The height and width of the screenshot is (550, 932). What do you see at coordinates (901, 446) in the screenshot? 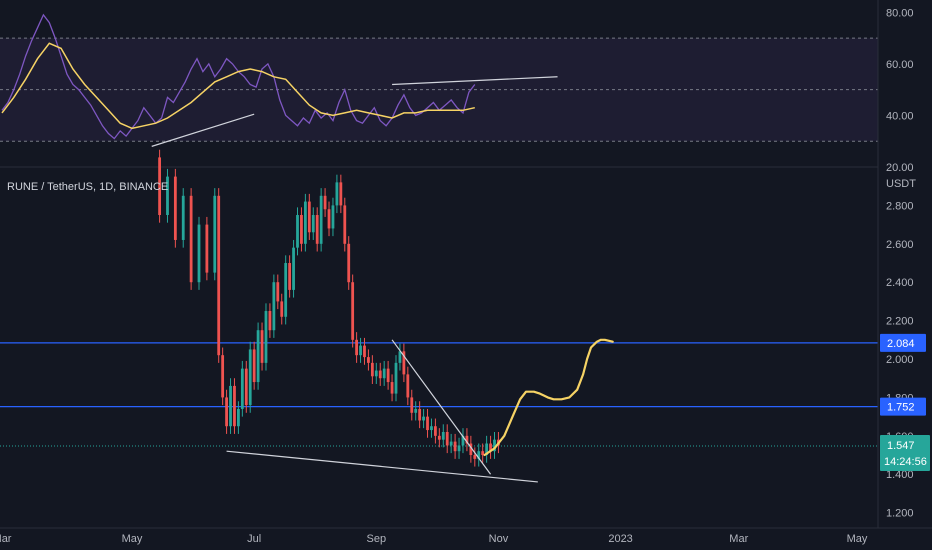
I see `last-price-label: 1.547` at bounding box center [901, 446].